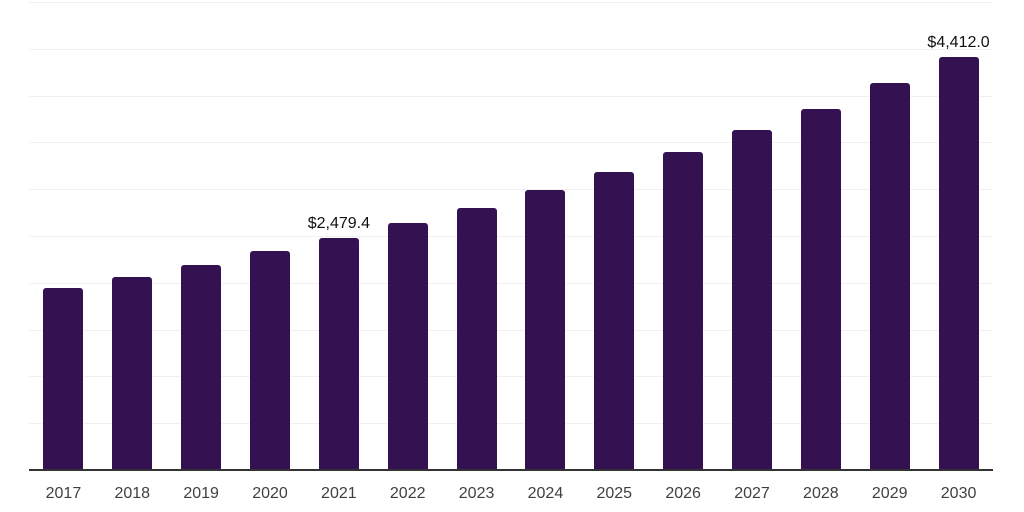  Describe the element at coordinates (407, 346) in the screenshot. I see `bar-2022` at that location.